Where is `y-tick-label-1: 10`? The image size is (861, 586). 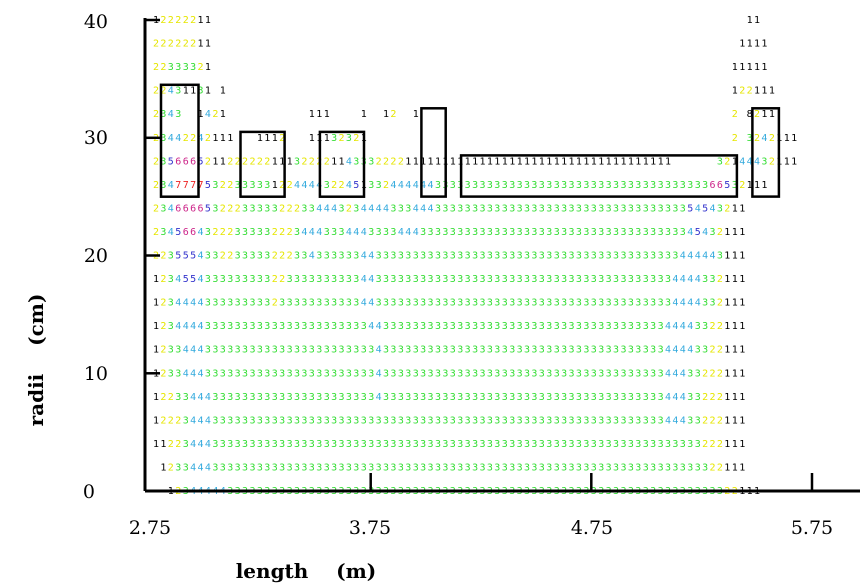
y-tick-label-1: 10 is located at coordinates (96, 374).